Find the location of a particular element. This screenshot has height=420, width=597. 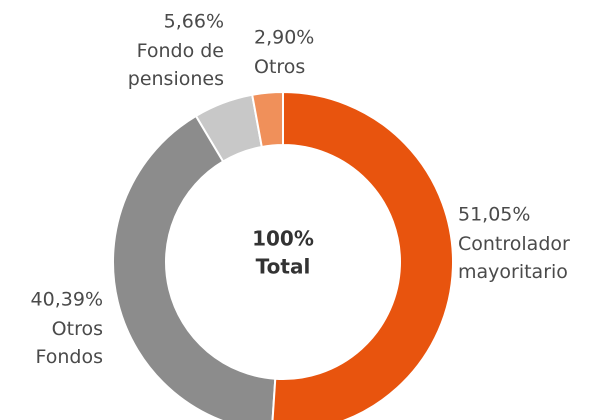

value-label: 2,90% is located at coordinates (284, 38).